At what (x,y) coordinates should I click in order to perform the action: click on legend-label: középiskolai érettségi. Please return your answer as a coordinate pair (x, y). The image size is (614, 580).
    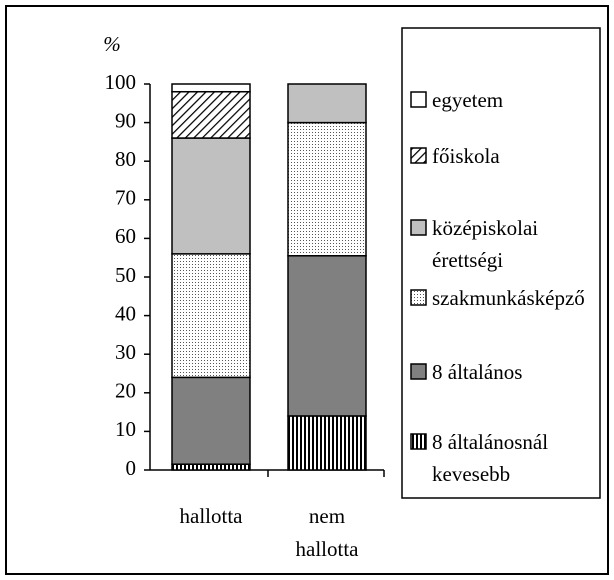
    Looking at the image, I should click on (485, 244).